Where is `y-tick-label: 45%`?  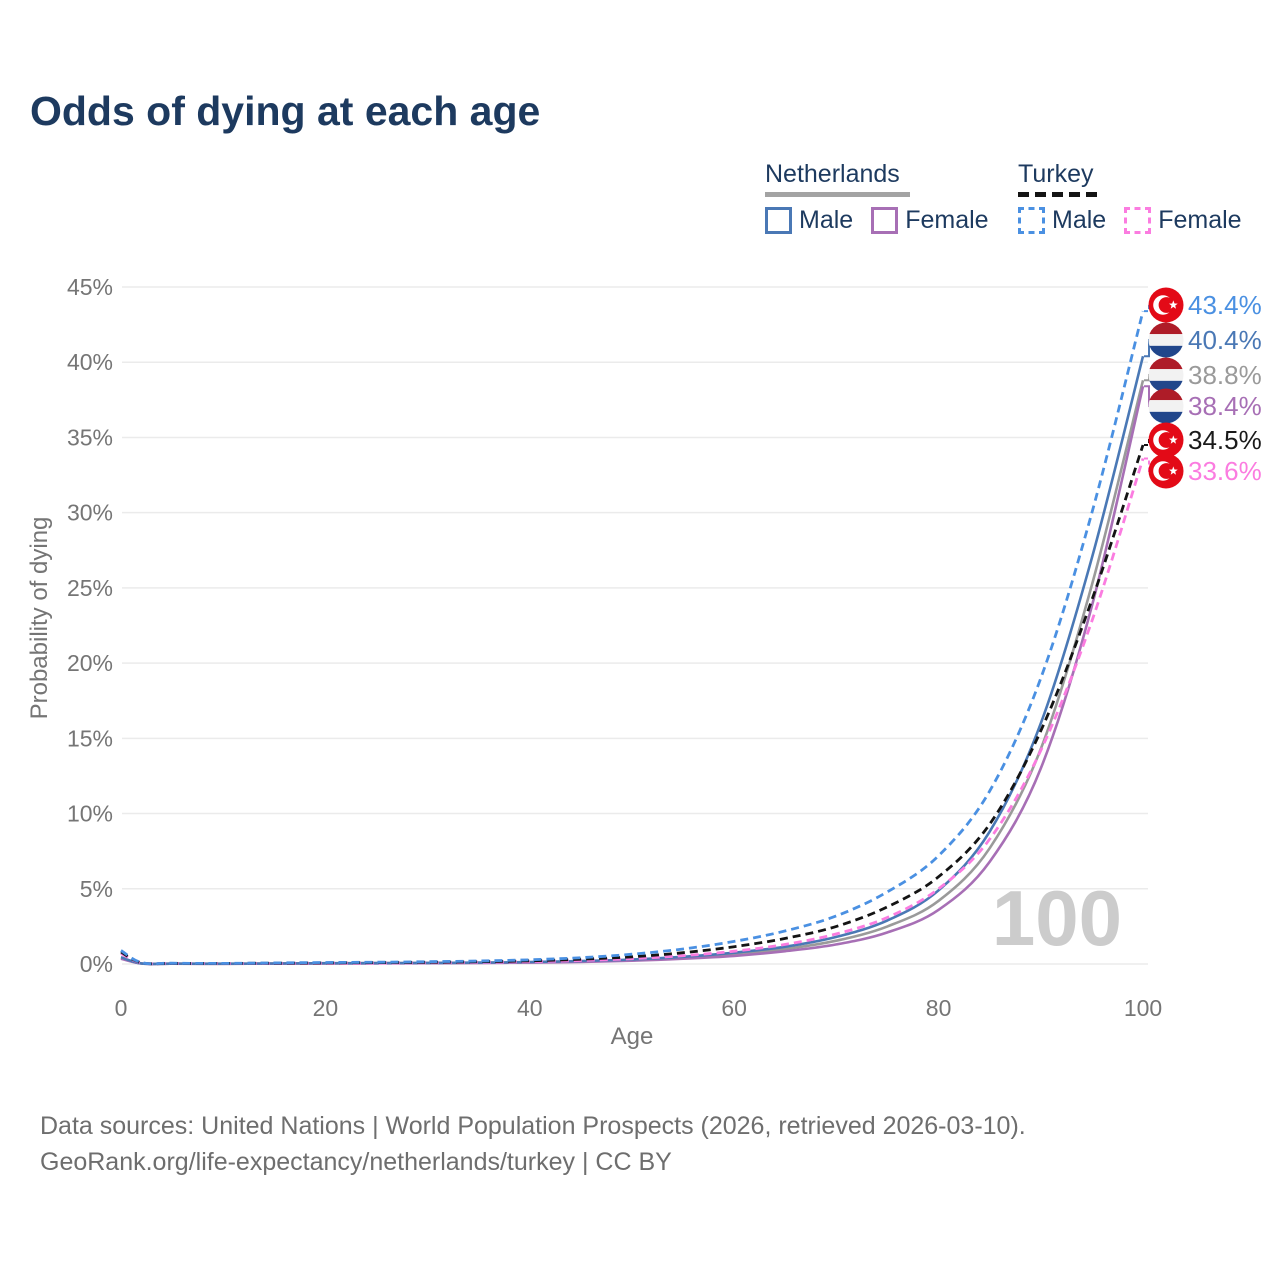
y-tick-label: 45% is located at coordinates (90, 287).